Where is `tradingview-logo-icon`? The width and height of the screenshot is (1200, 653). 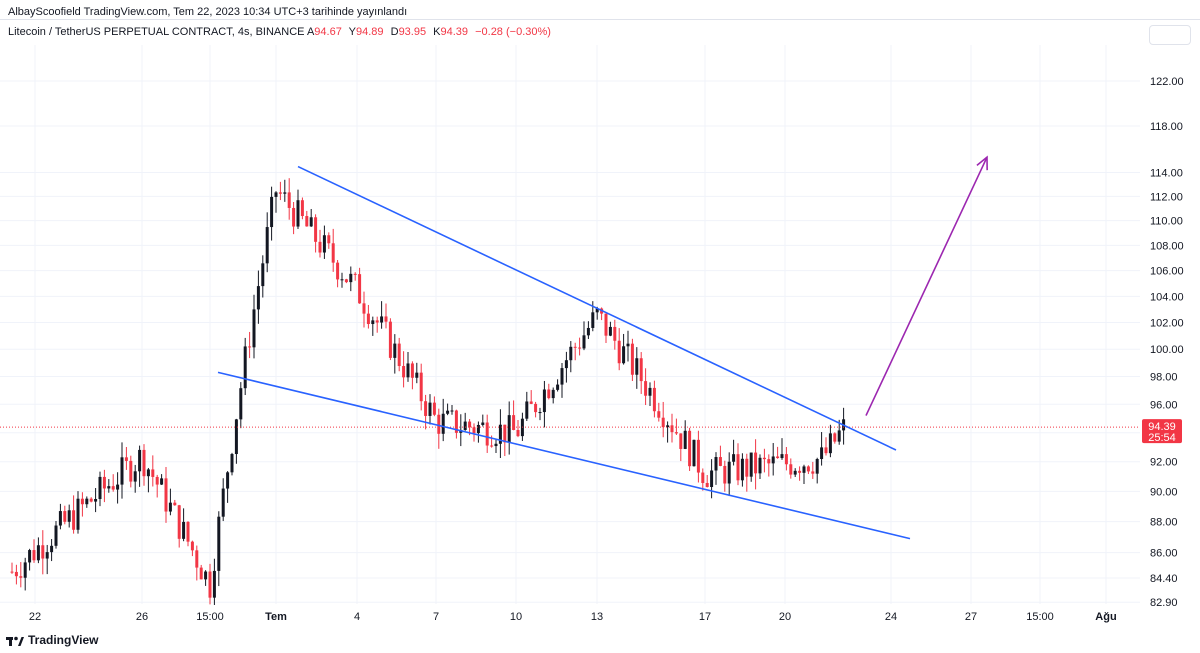 tradingview-logo-icon is located at coordinates (15, 641).